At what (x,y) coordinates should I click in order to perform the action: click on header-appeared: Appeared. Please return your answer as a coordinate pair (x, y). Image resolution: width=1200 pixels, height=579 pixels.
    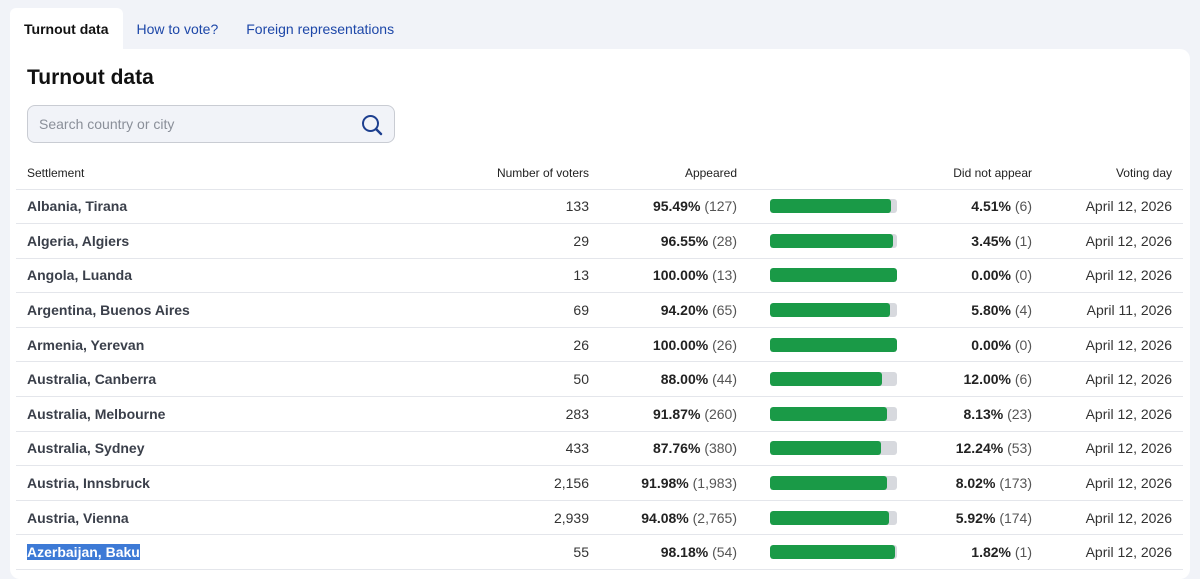
    Looking at the image, I should click on (674, 173).